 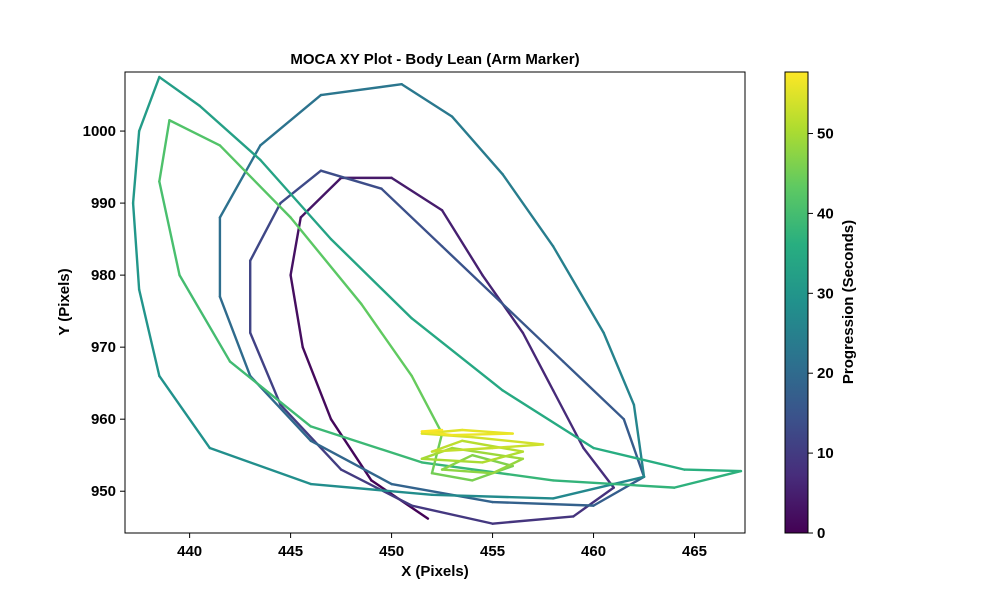 What do you see at coordinates (189, 551) in the screenshot?
I see `x-tick-label: 440` at bounding box center [189, 551].